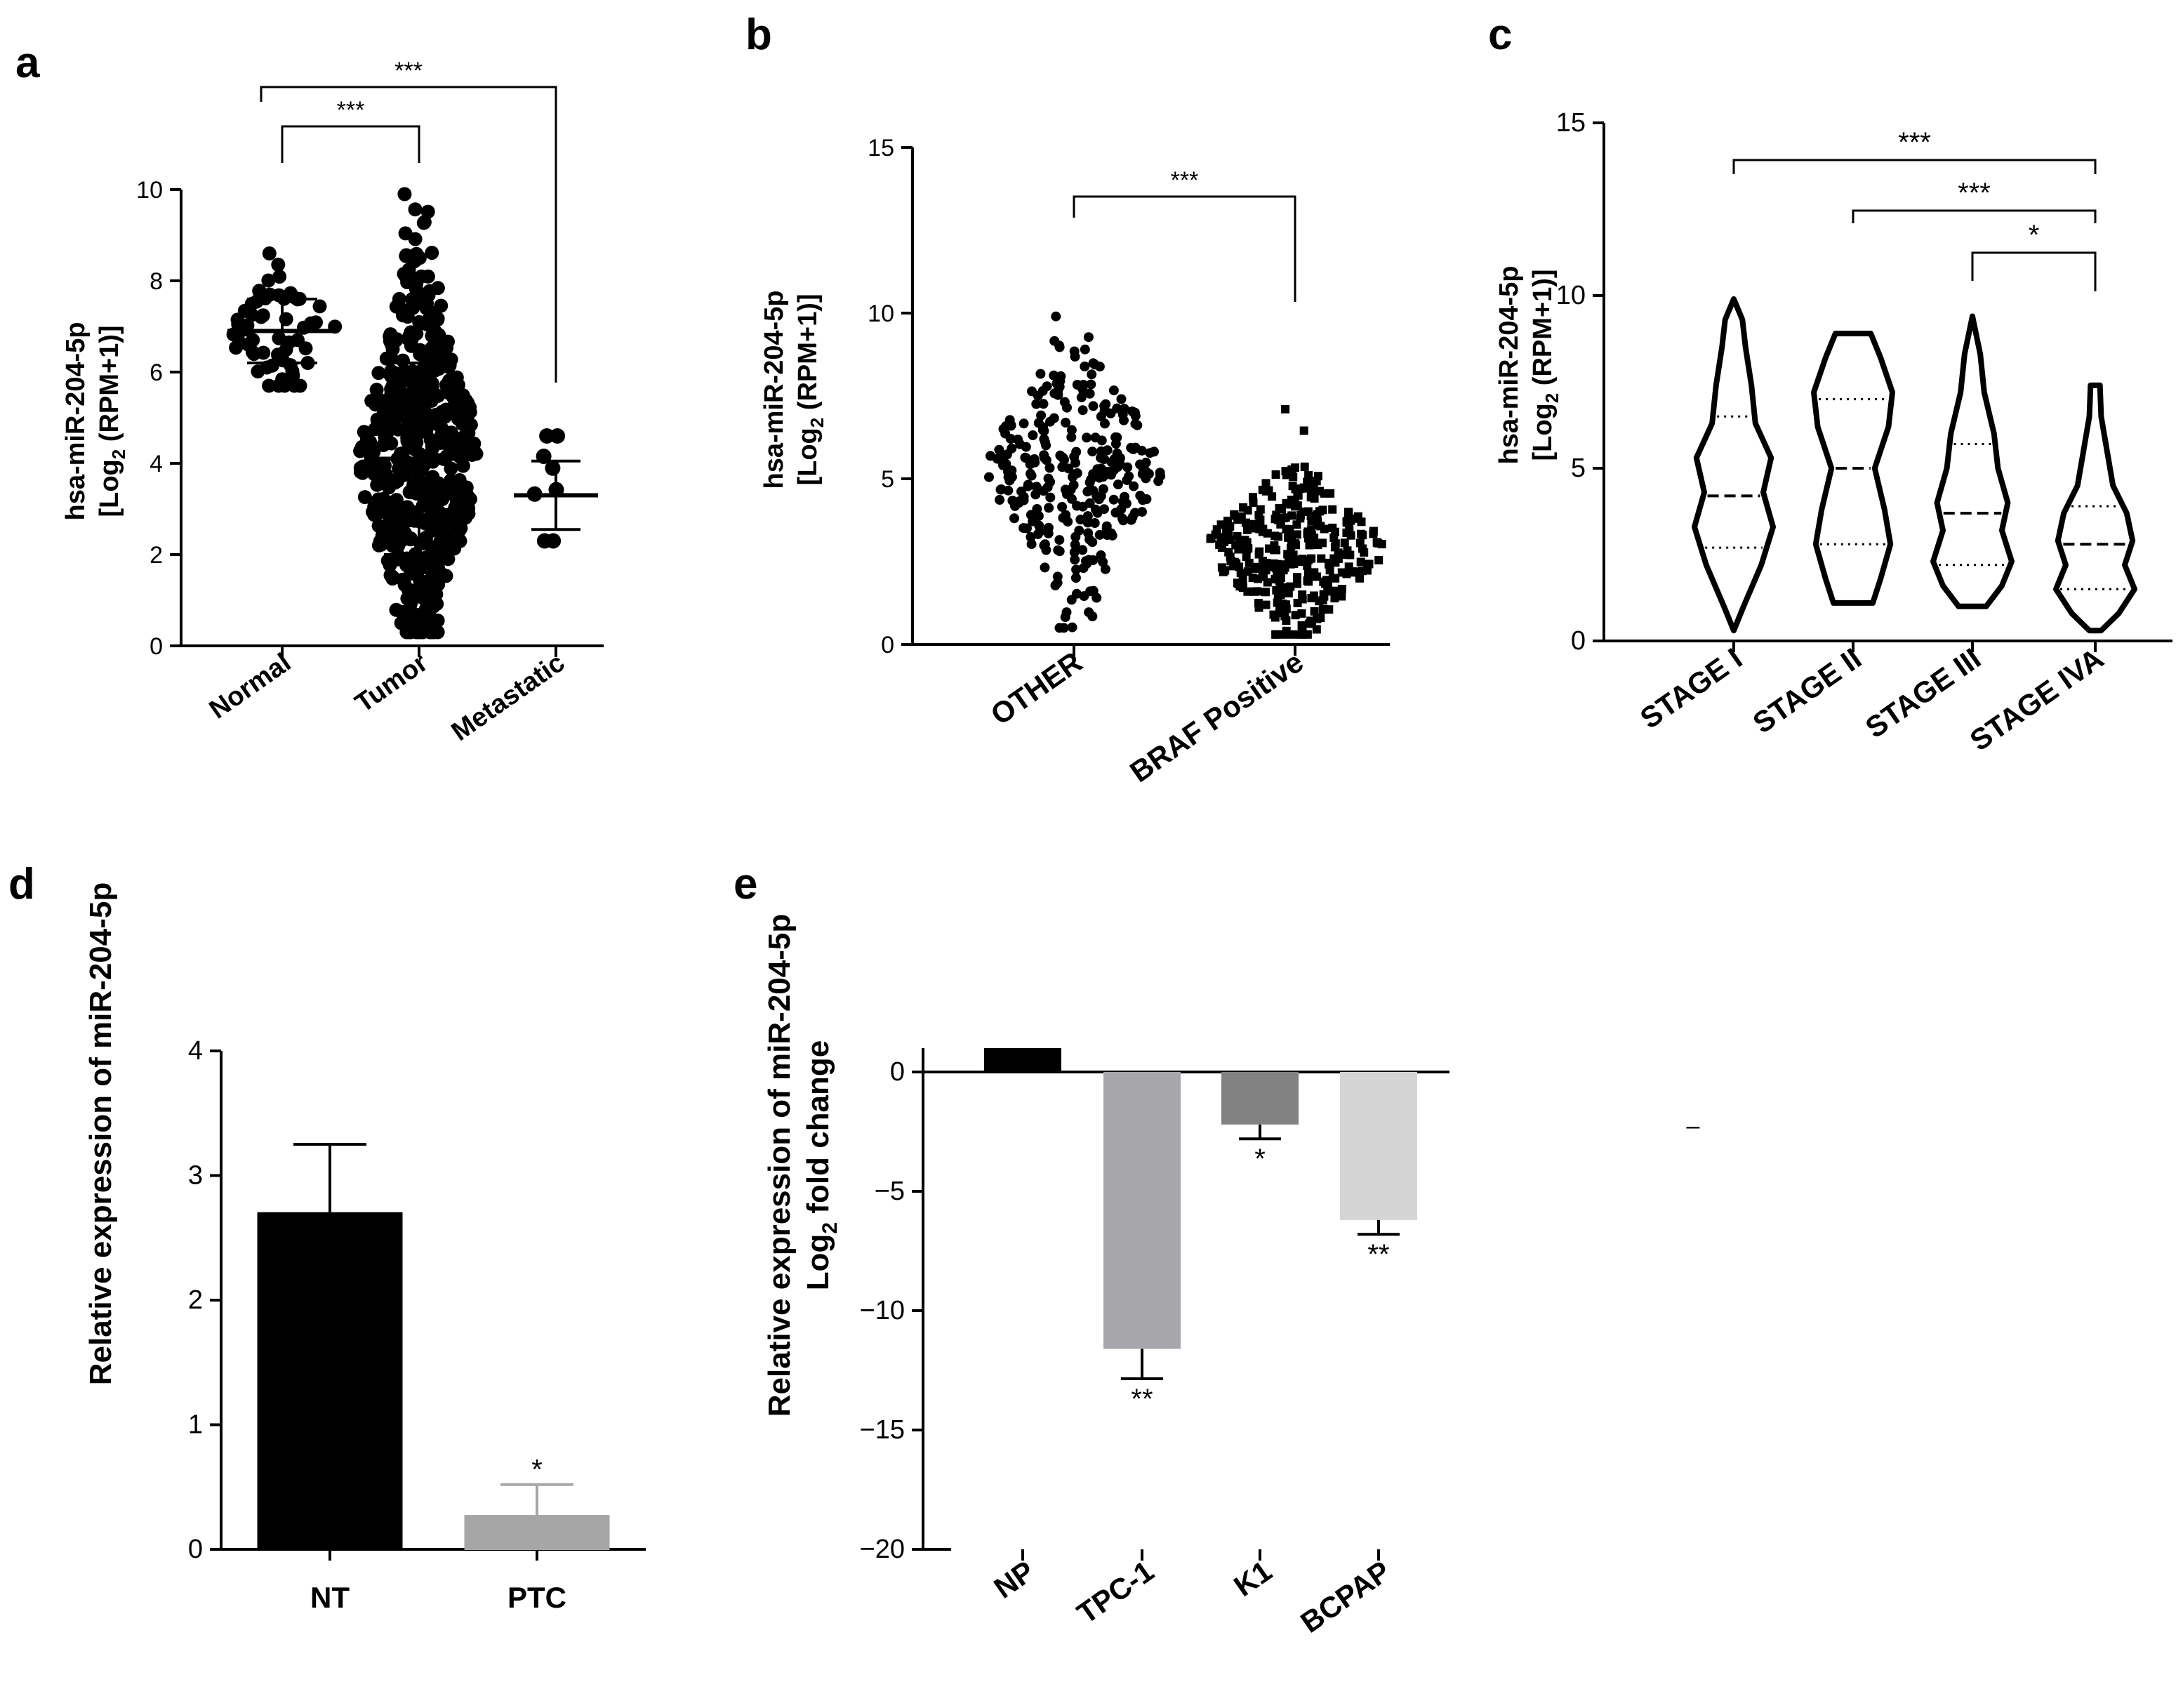  I want to click on panel-b-axes, so click(1151, 401).